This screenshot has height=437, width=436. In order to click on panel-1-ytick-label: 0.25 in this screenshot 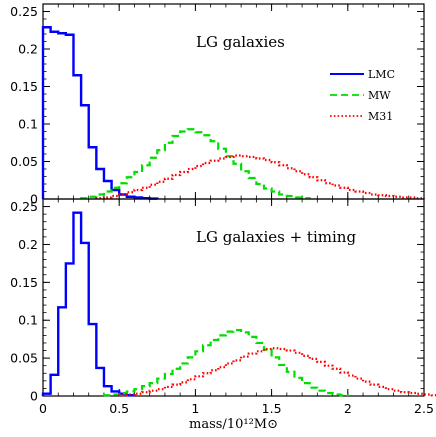, I will do `click(24, 11)`.